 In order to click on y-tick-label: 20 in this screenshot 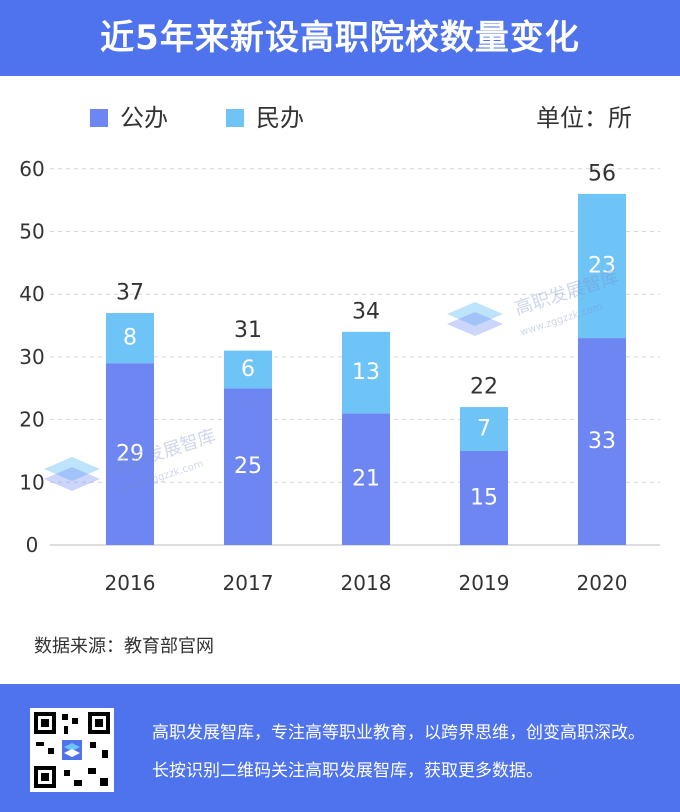, I will do `click(31, 420)`.